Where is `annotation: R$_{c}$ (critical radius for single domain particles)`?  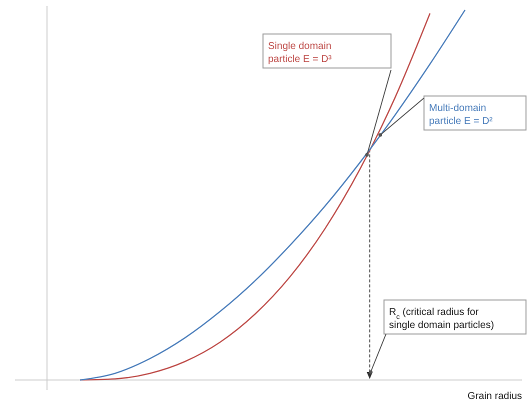 annotation: R$_{c}$ (critical radius for single domain particles) is located at coordinates (441, 319).